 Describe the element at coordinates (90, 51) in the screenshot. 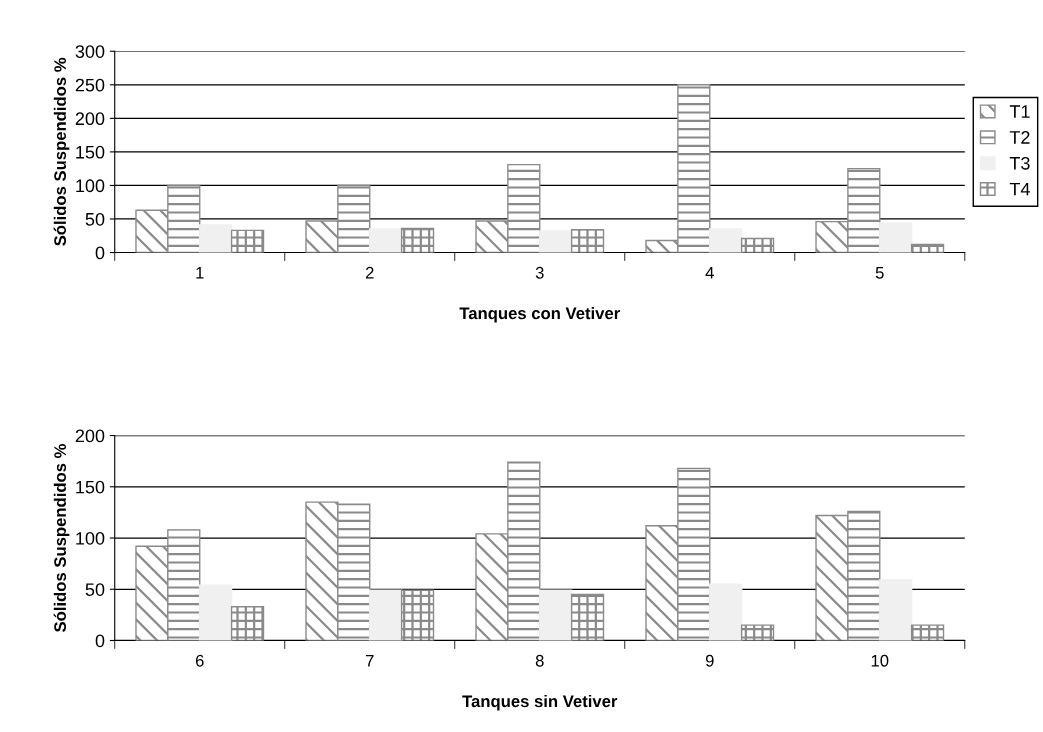

I see `y-tick-label: 300` at that location.